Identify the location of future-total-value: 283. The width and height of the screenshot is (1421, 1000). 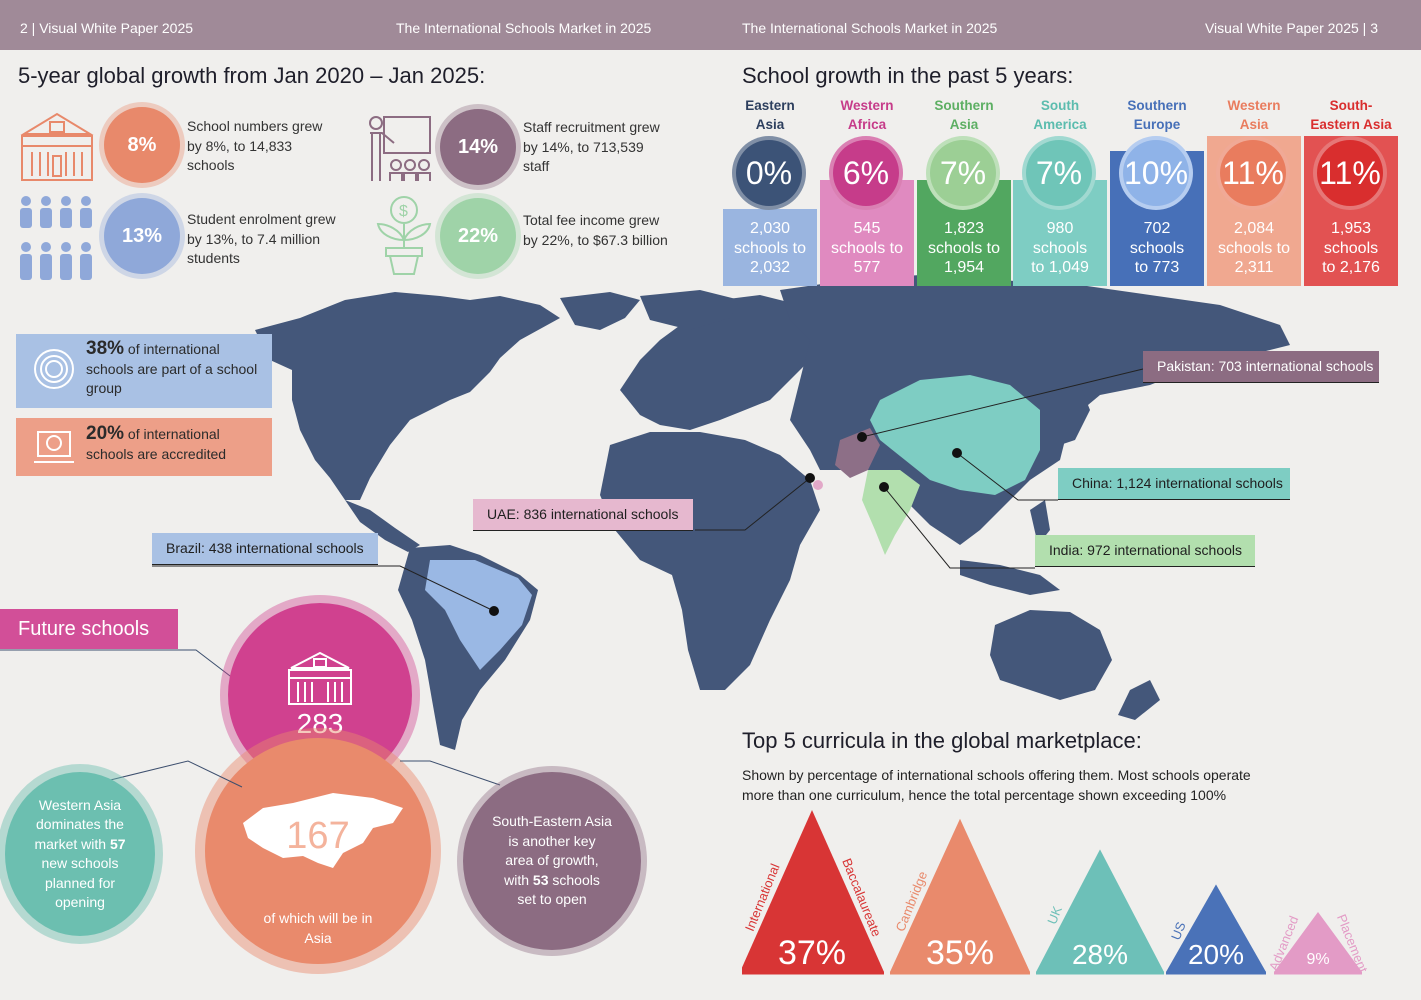
(320, 723).